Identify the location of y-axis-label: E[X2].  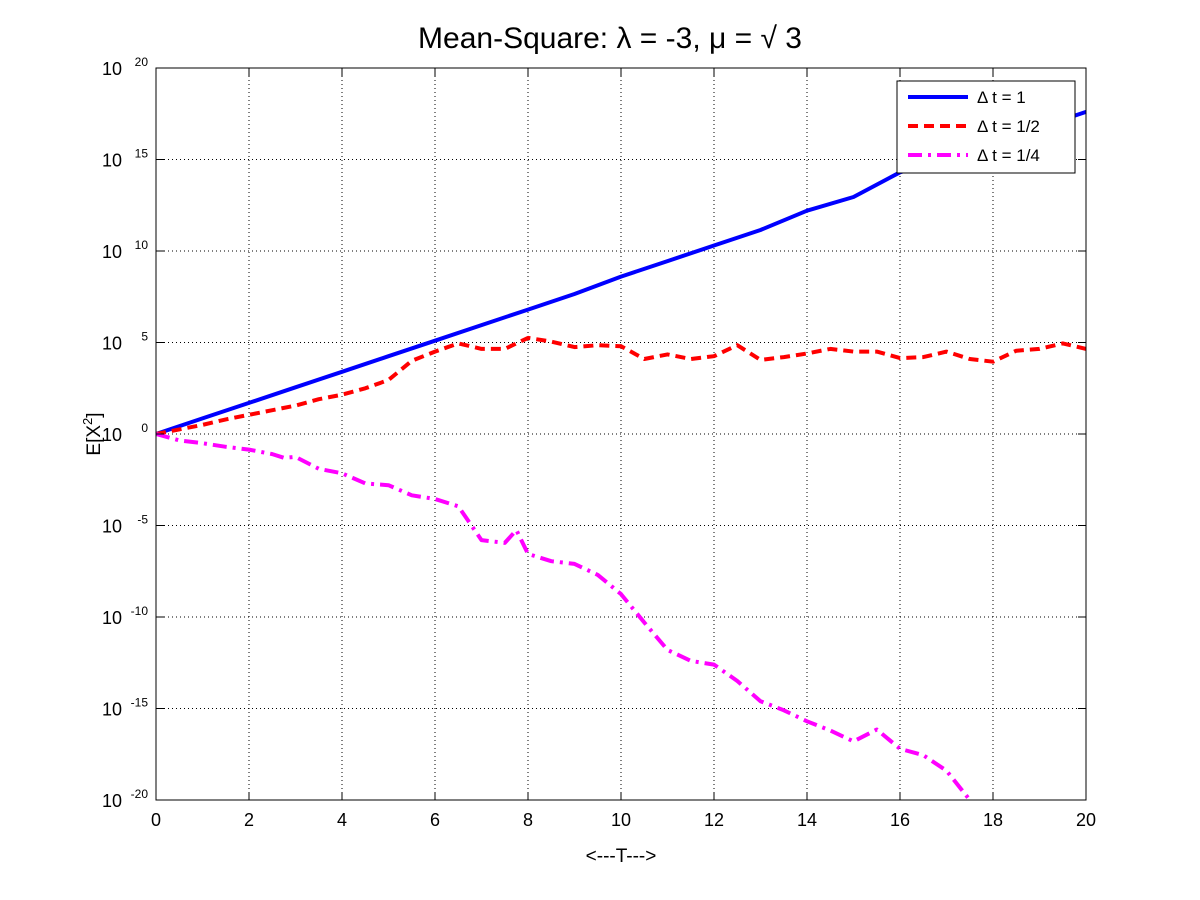
(92, 433).